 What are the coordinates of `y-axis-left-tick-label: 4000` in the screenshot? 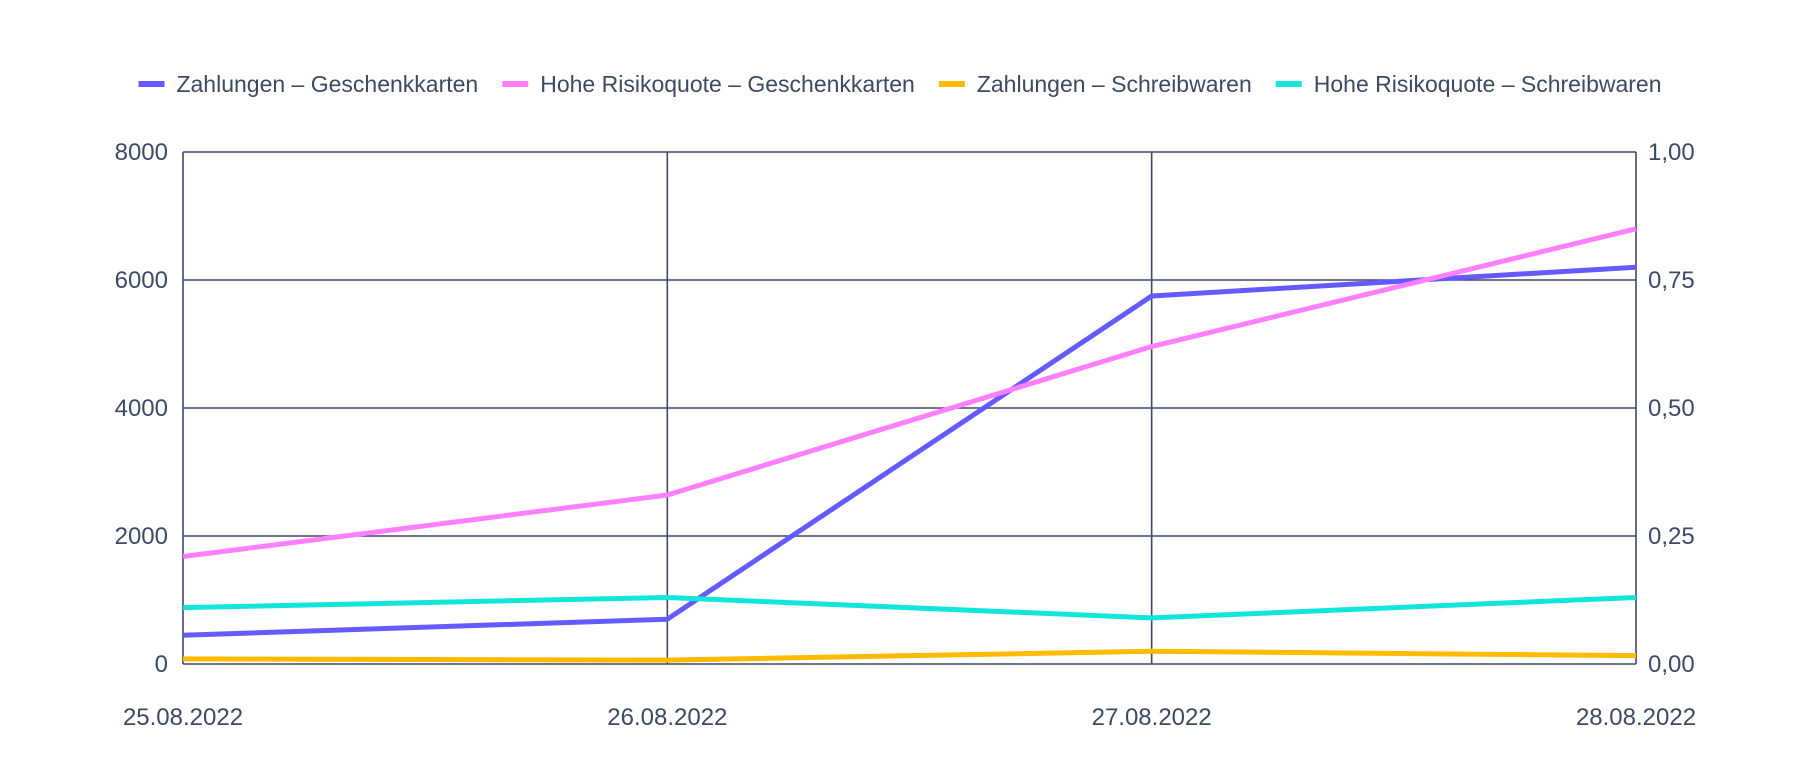 It's located at (141, 408).